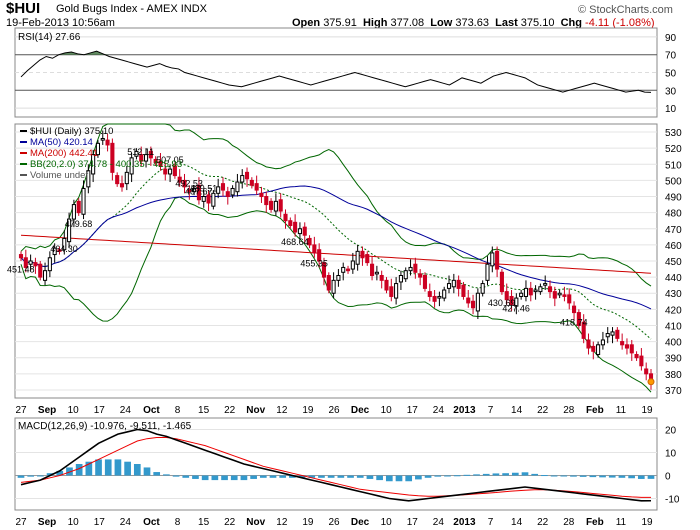  I want to click on macd-tick-label: 0, so click(668, 477).